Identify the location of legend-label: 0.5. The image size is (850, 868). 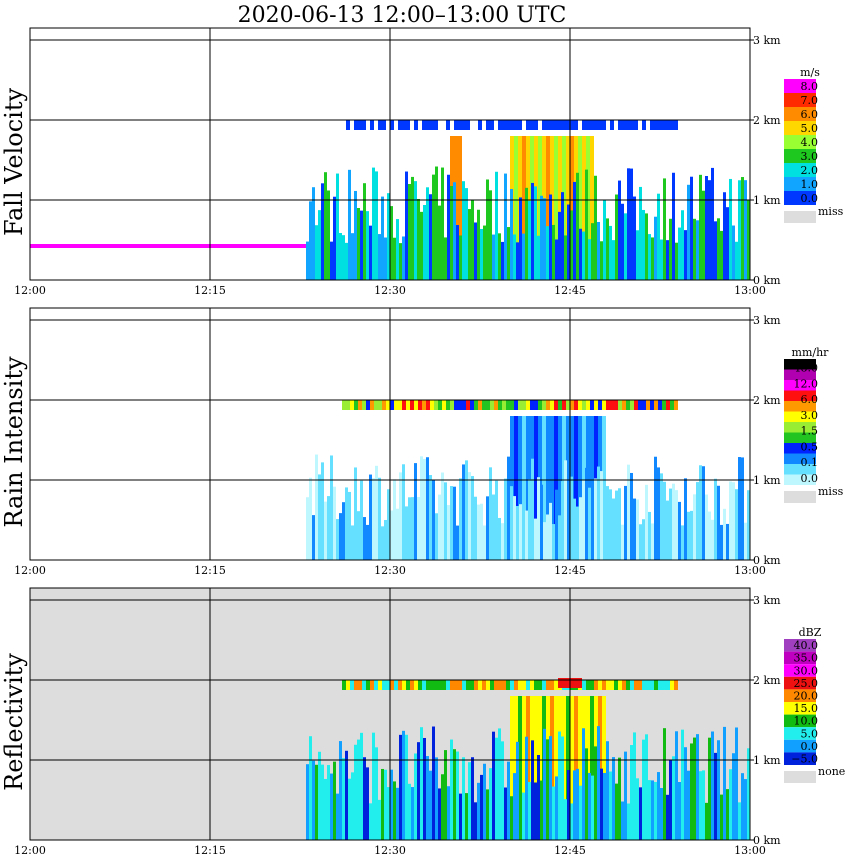
(810, 446).